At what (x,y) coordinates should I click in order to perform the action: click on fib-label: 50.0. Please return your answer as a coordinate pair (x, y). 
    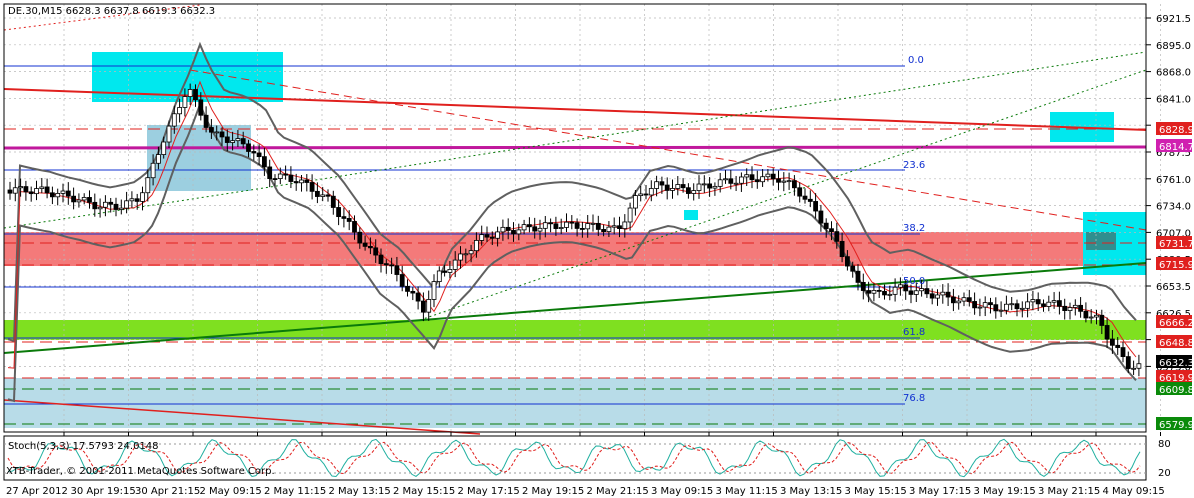
    Looking at the image, I should click on (914, 281).